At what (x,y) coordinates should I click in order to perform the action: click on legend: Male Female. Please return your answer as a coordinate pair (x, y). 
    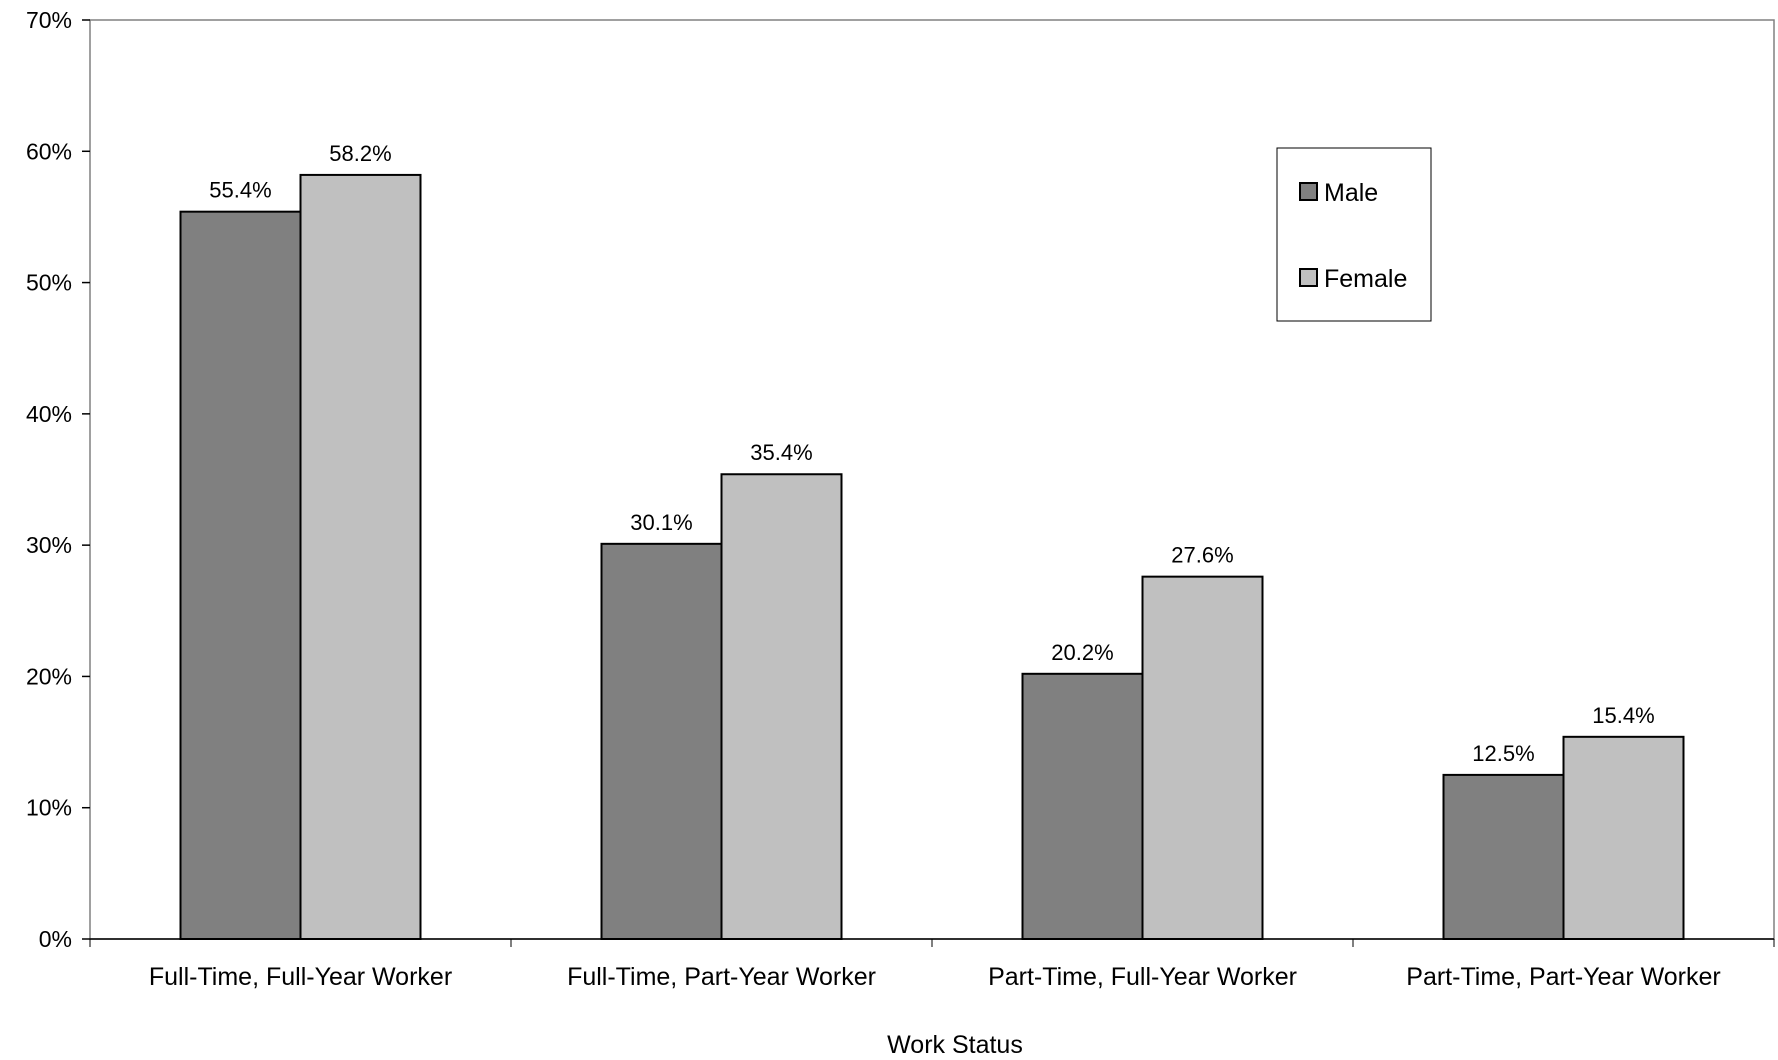
    Looking at the image, I should click on (1354, 234).